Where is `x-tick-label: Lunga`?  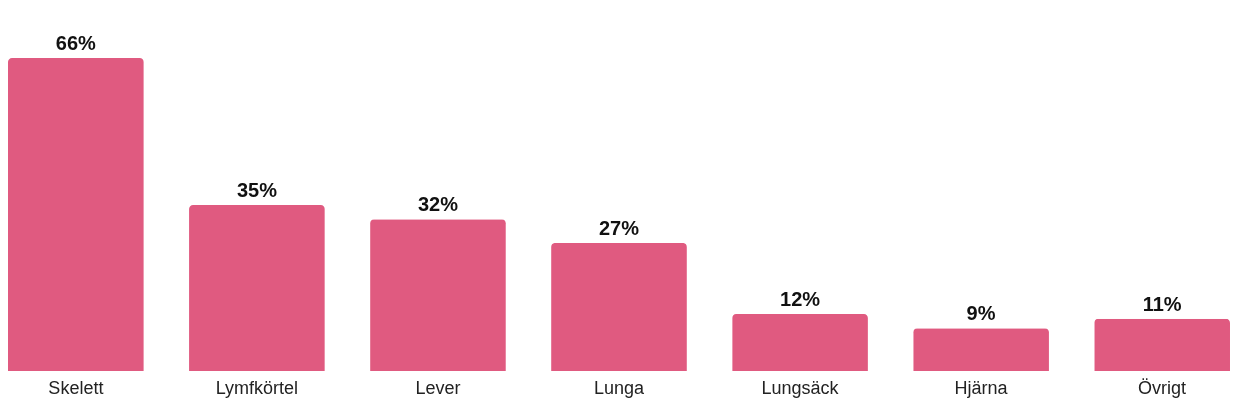 x-tick-label: Lunga is located at coordinates (619, 387).